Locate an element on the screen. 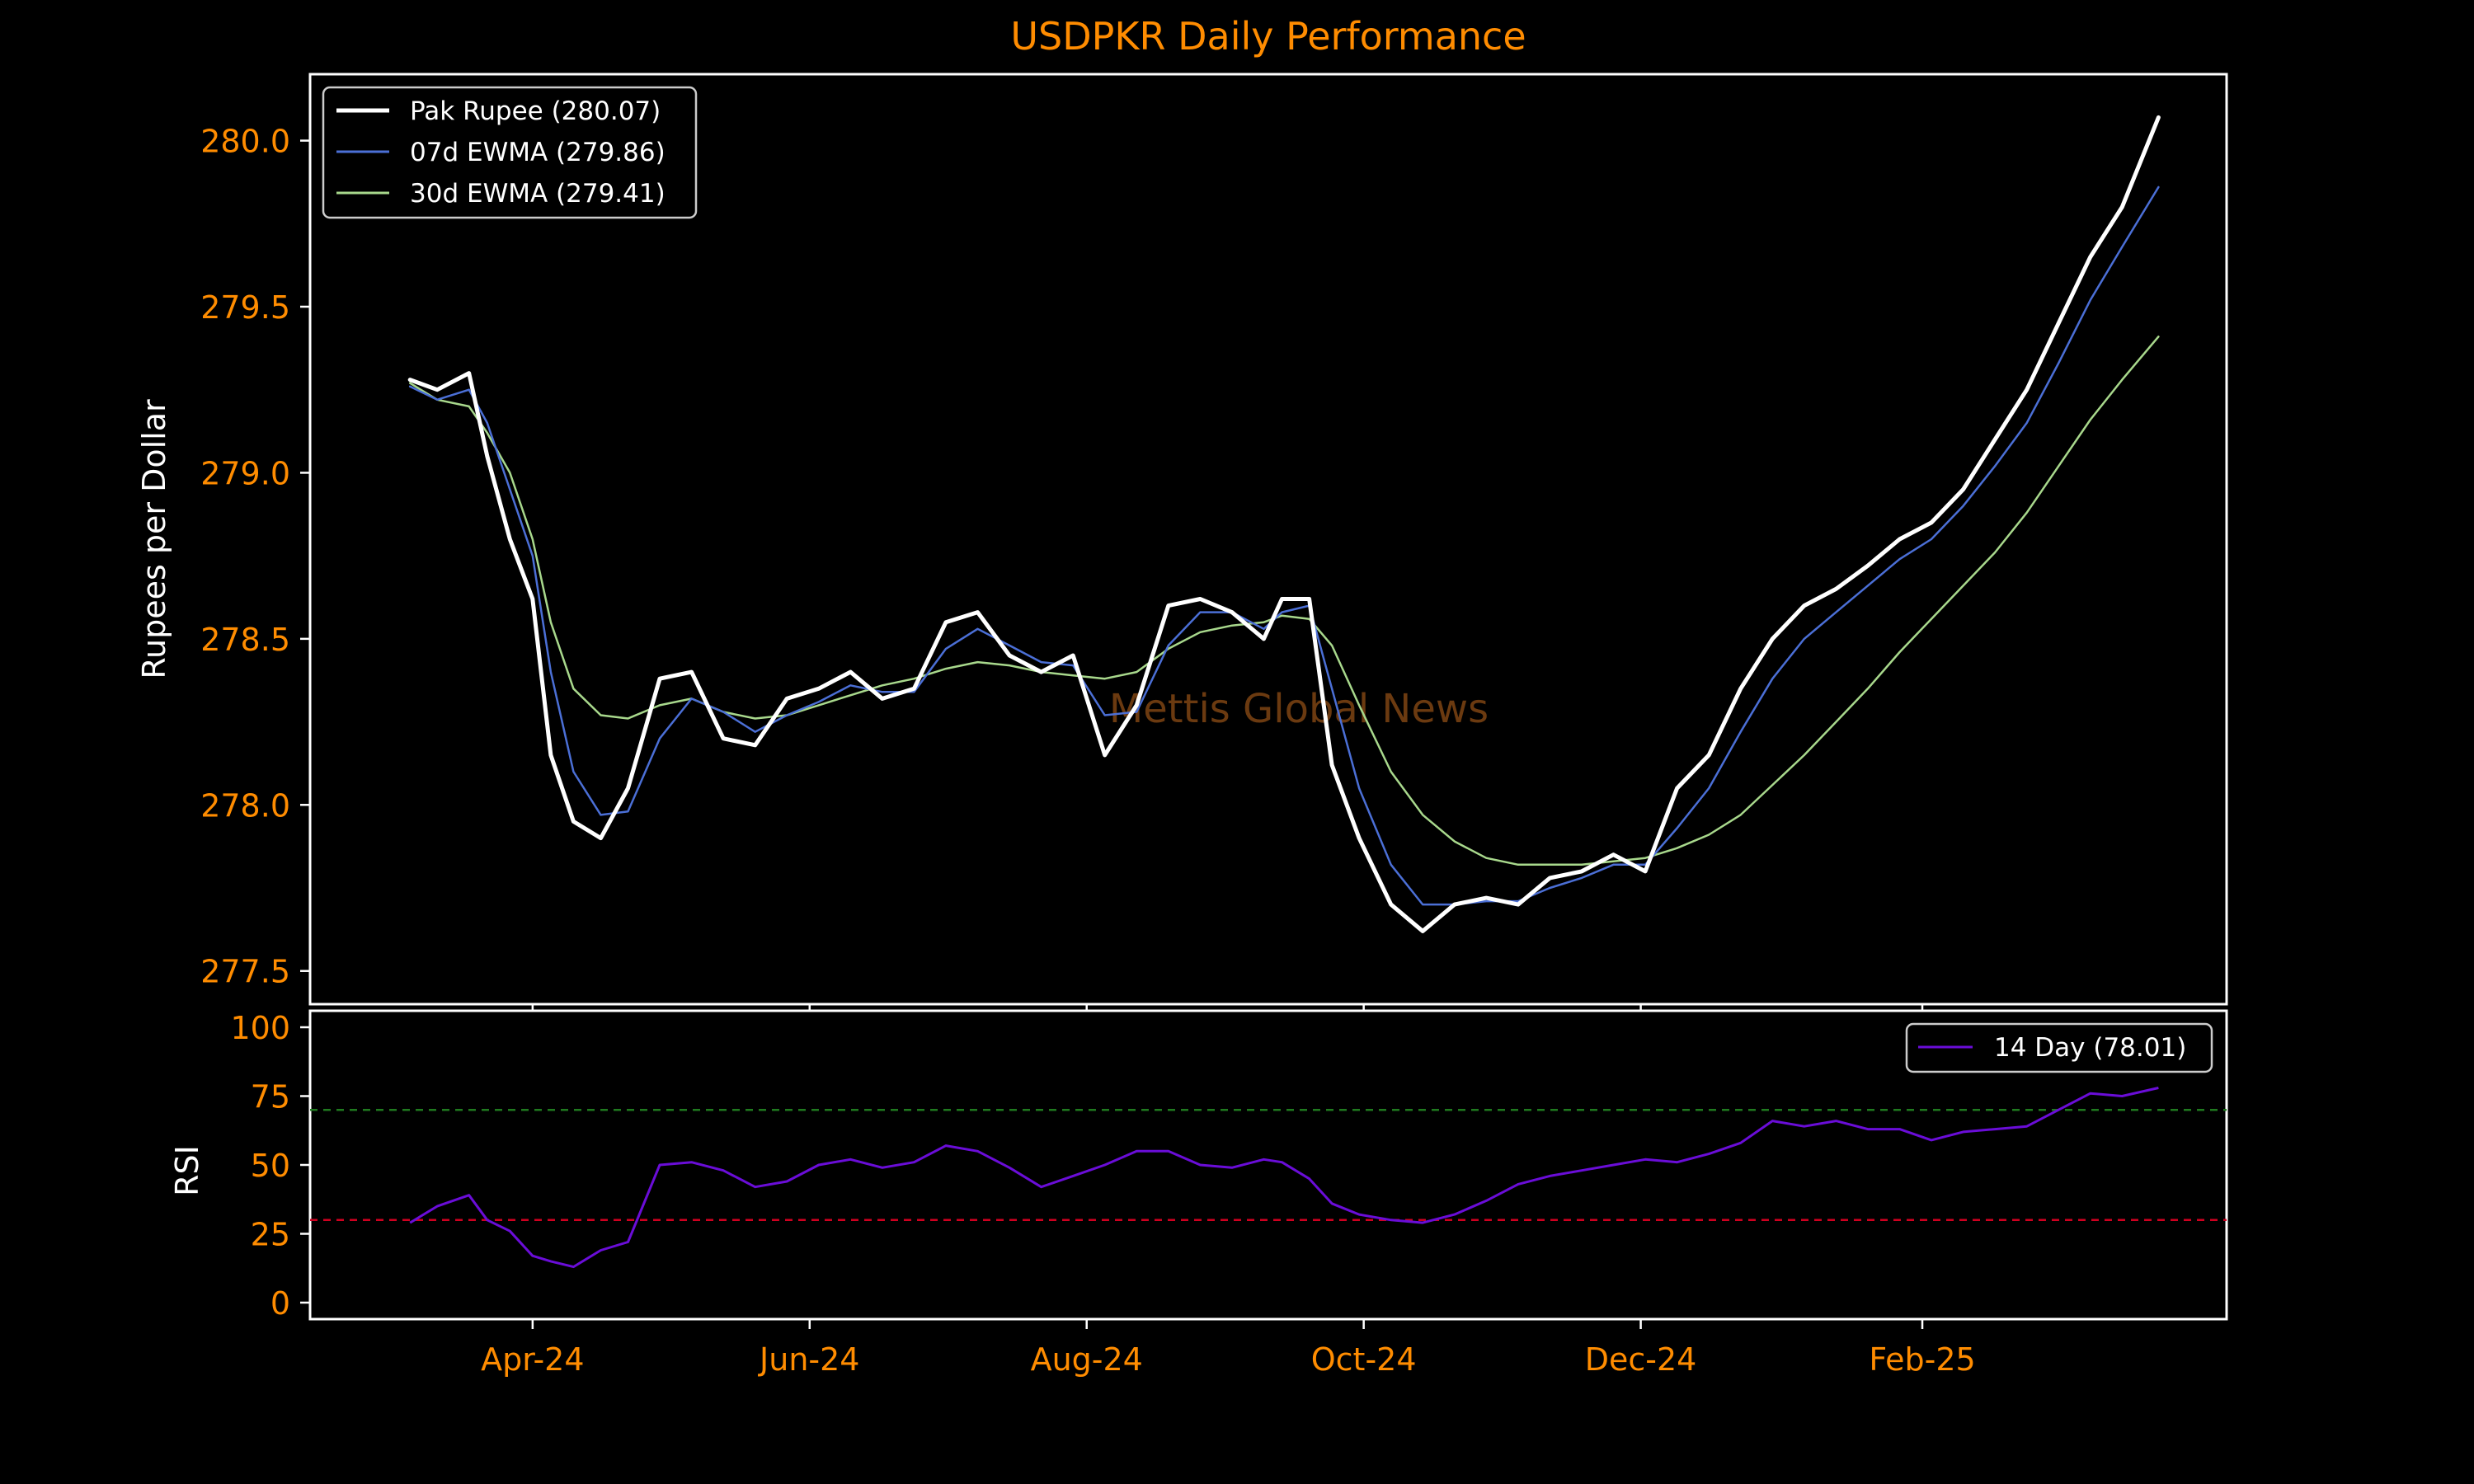  rsi-legend-box is located at coordinates (2059, 1047).